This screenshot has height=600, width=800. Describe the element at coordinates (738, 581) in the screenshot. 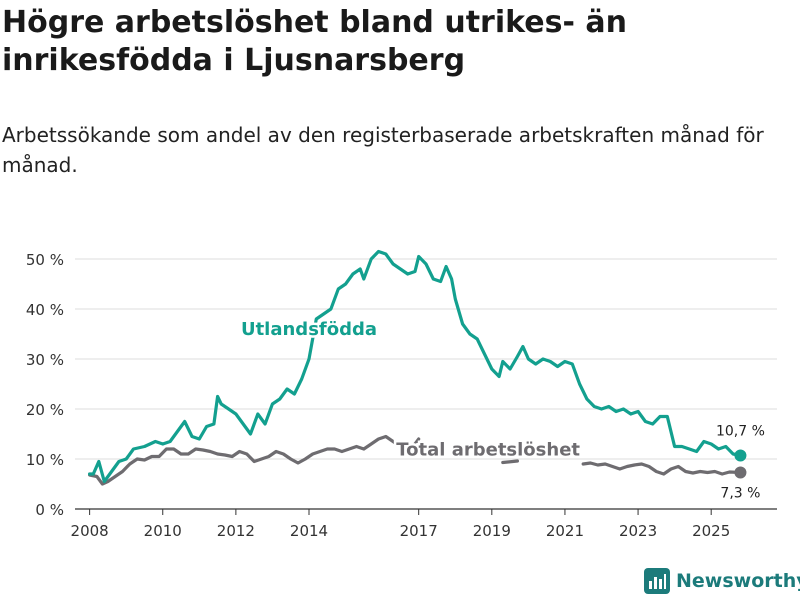

I see `brand-name: Newsworthy` at that location.